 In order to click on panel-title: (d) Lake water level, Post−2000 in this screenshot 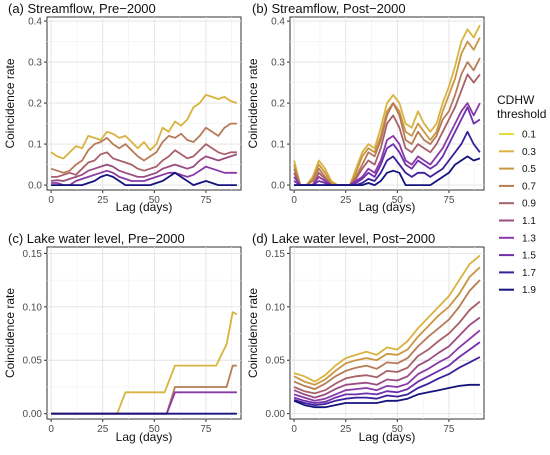, I will do `click(343, 238)`.